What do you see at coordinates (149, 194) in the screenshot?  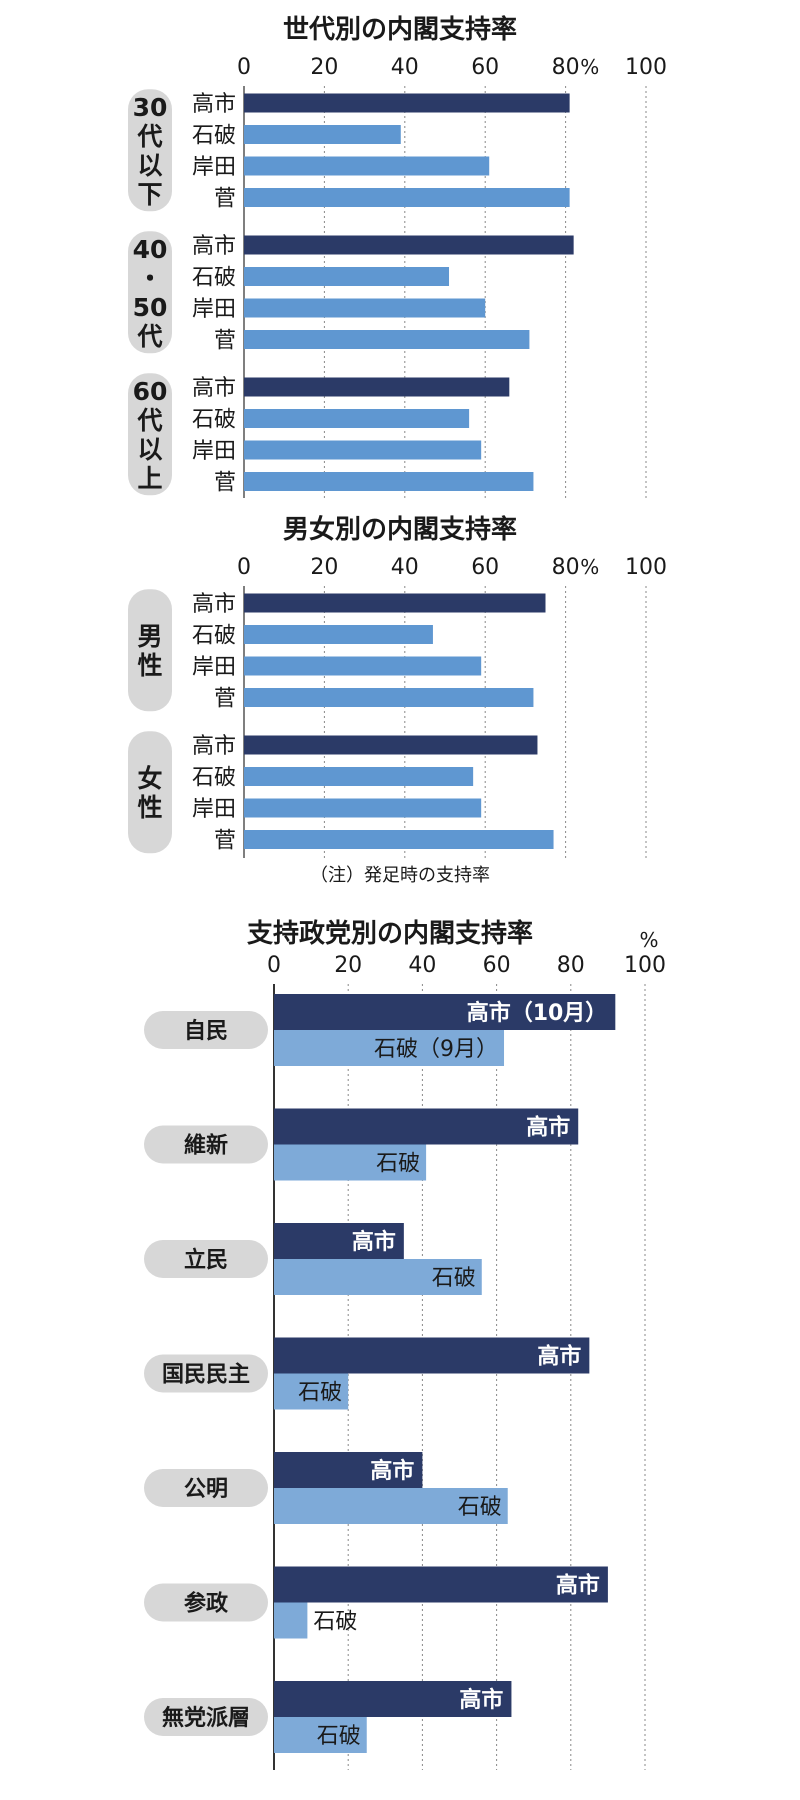 I see `group-label: 下` at bounding box center [149, 194].